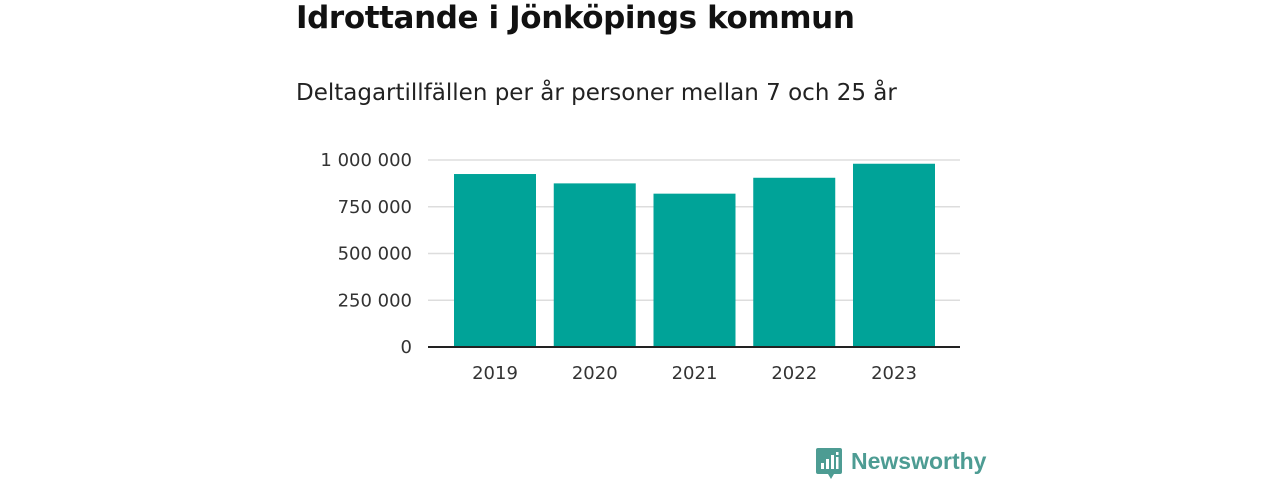  I want to click on y-axis-ticks: 0 250 000 500 000 750 000 1 000 000, so click(366, 254).